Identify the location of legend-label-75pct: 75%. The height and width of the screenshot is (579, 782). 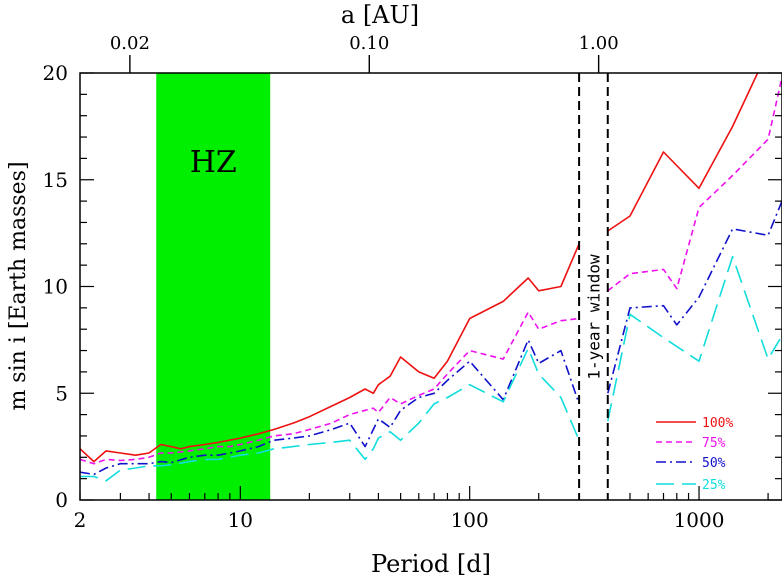
(714, 443).